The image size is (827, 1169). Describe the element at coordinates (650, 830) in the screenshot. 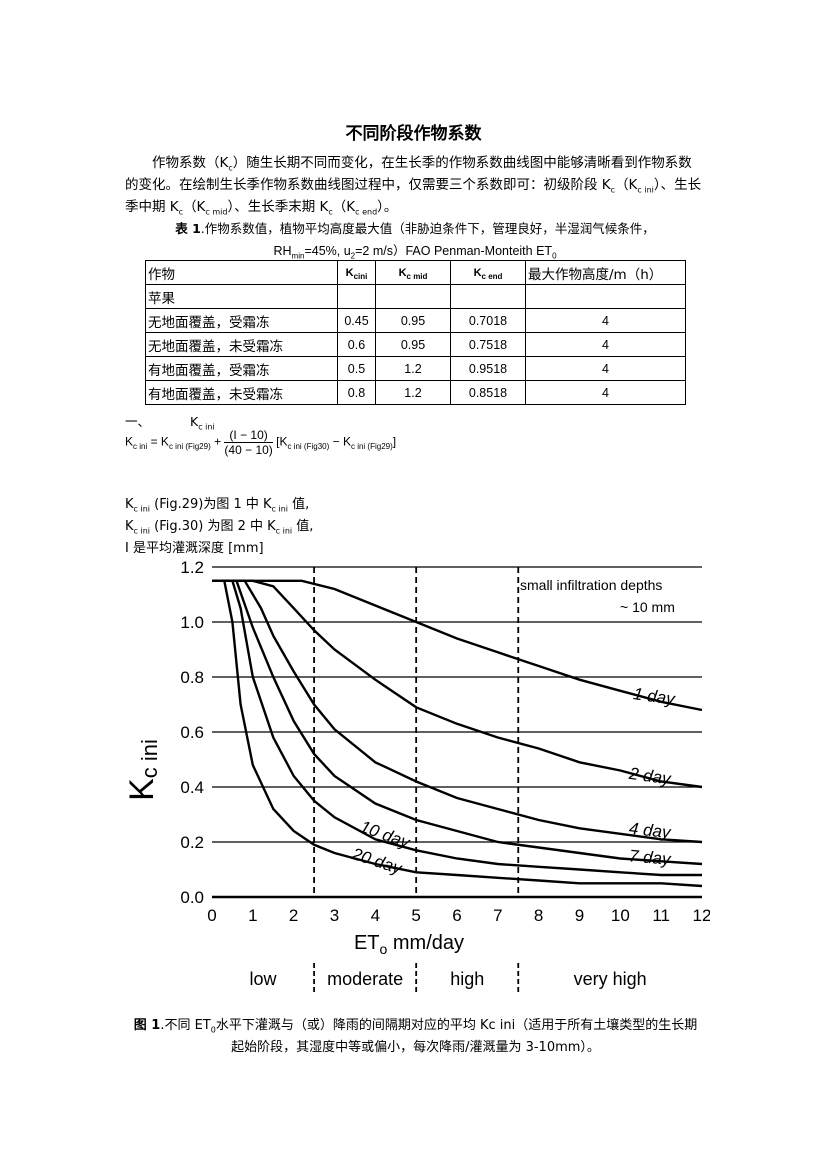

I see `series-label: 4 day` at that location.